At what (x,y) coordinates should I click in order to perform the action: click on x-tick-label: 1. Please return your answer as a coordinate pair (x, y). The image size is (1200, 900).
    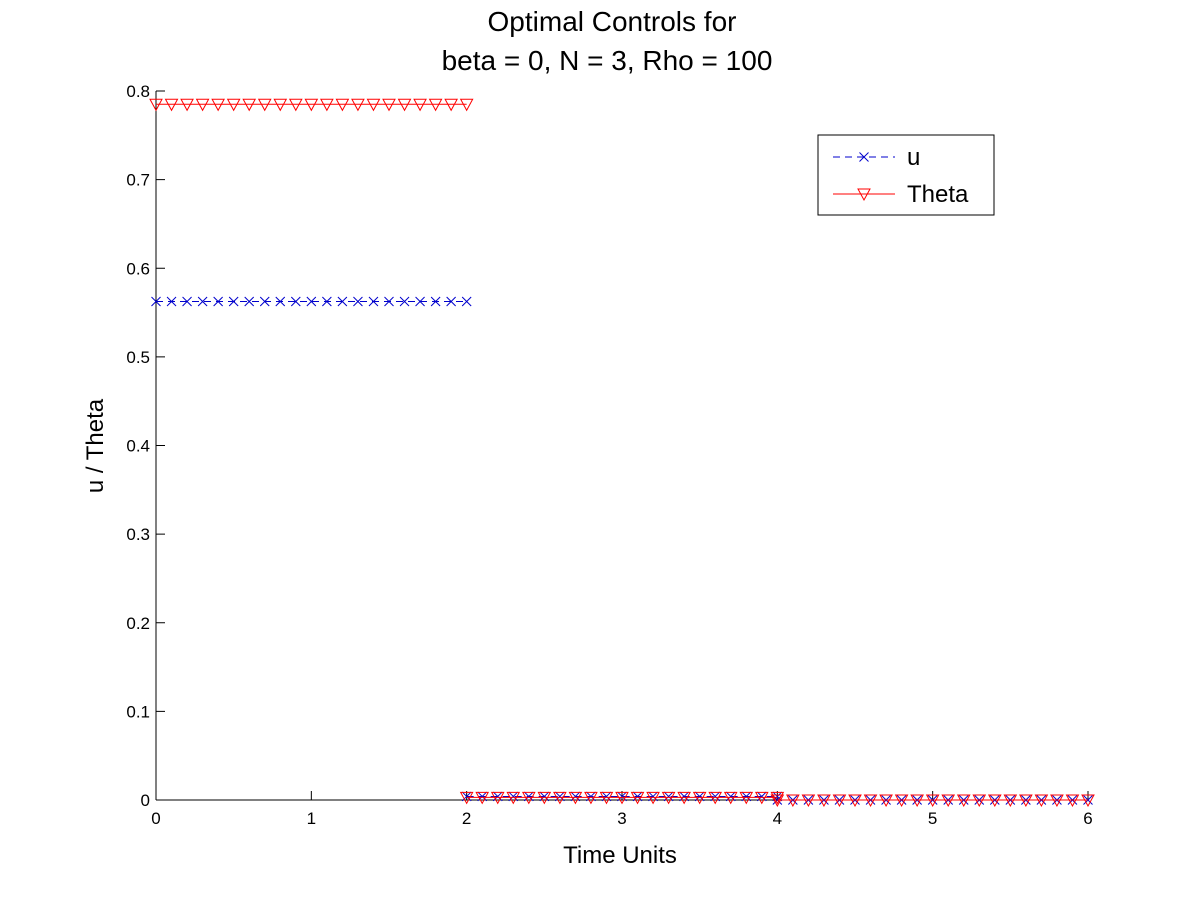
    Looking at the image, I should click on (311, 818).